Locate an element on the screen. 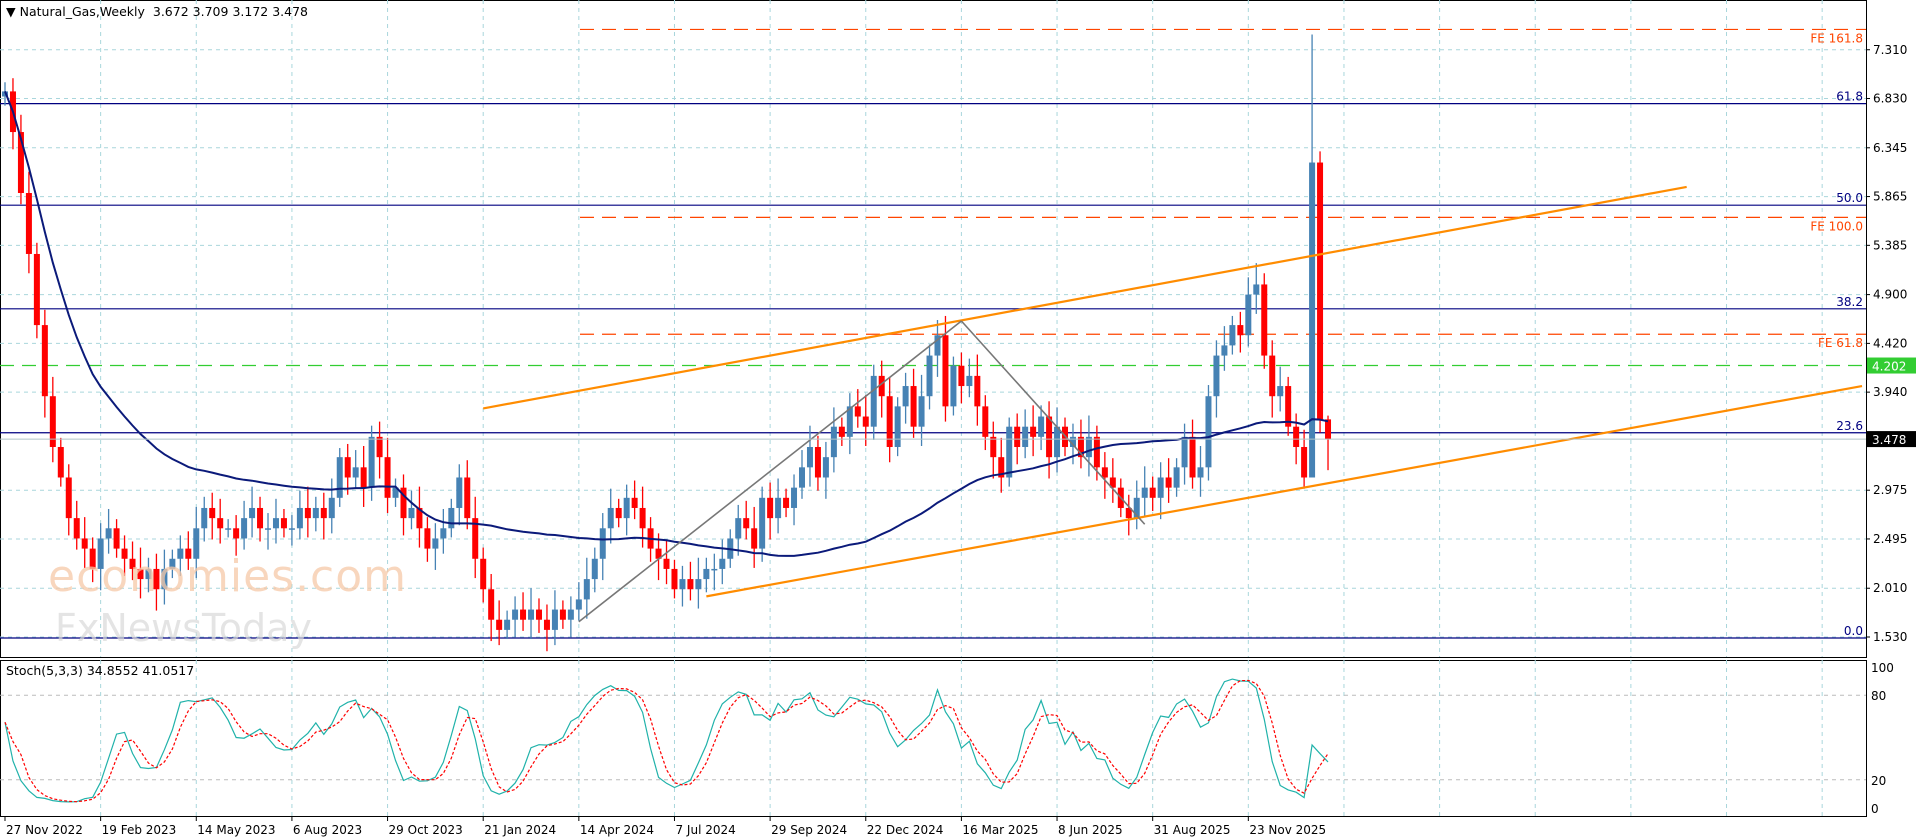 Image resolution: width=1916 pixels, height=840 pixels. stoch-label: Stoch(5,3,3) is located at coordinates (44, 670).